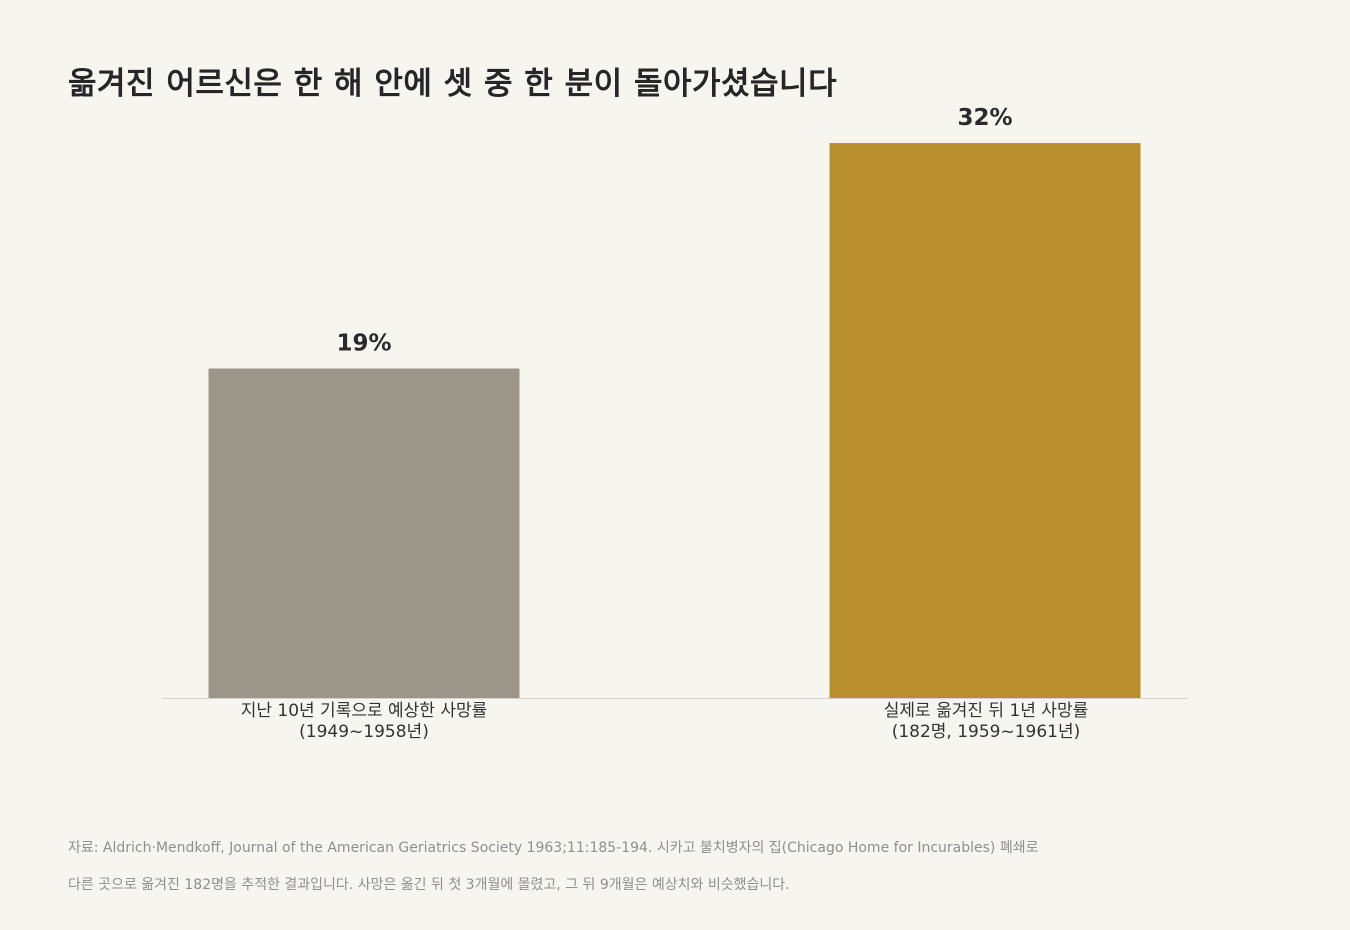 The width and height of the screenshot is (1350, 930). I want to click on category-label-actual-line1: 실제로 옮겨진 뒤 1년 사망률, so click(986, 711).